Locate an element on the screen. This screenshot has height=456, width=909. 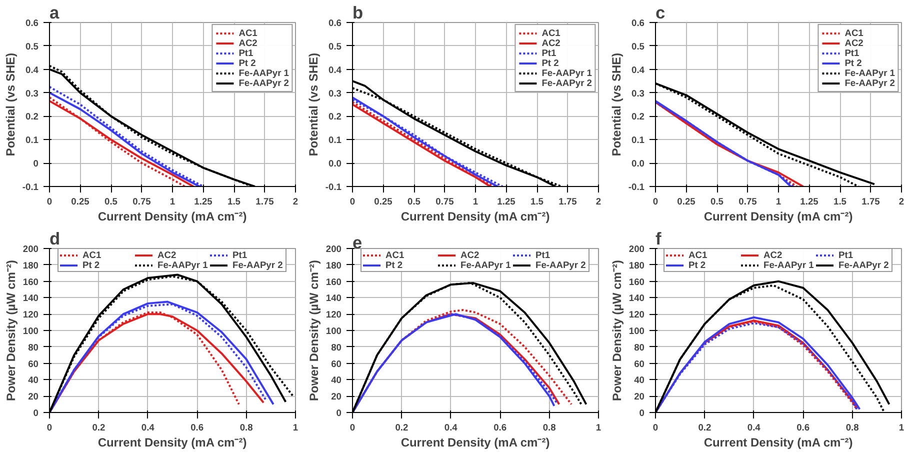
x-tick-label: 0.6 is located at coordinates (500, 427).